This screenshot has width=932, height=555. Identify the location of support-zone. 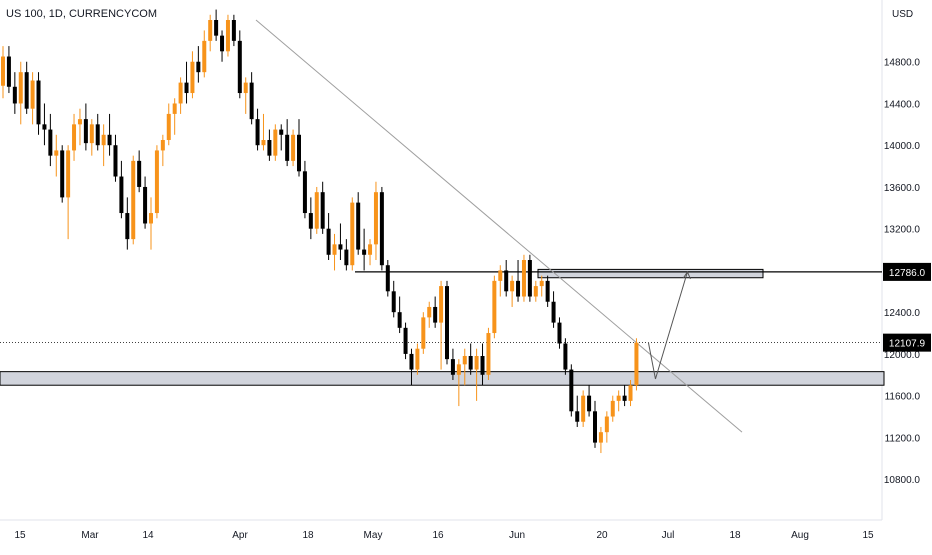
(442, 378).